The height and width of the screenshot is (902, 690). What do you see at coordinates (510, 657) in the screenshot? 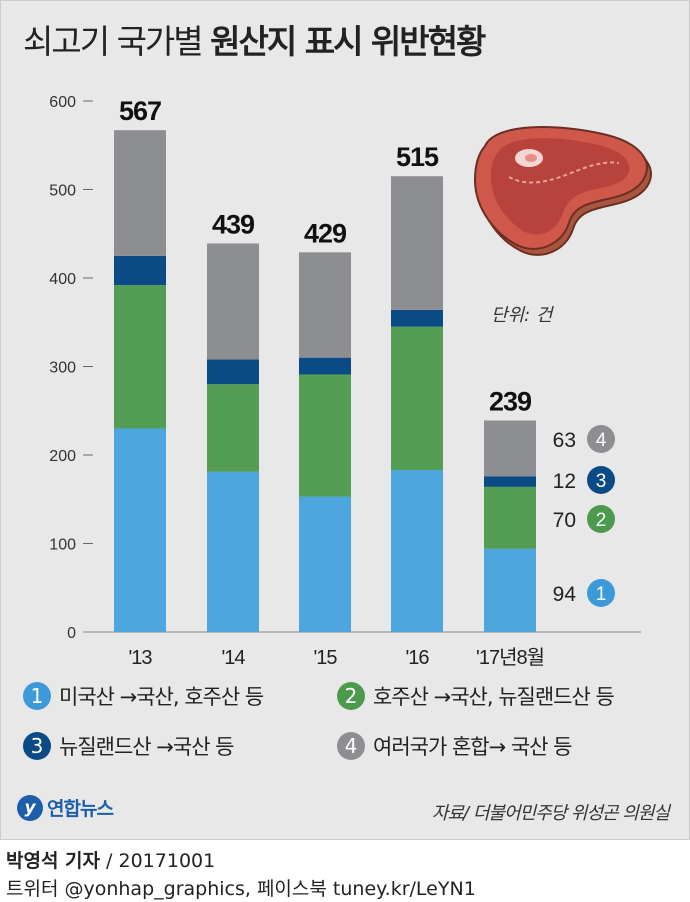
I see `x-tick-label: '17년8월` at bounding box center [510, 657].